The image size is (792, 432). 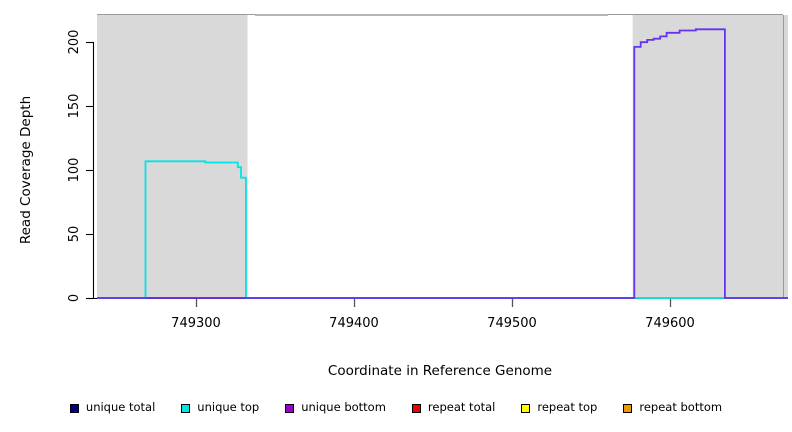 I want to click on legend-label-repeat-total: repeat total, so click(x=461, y=407).